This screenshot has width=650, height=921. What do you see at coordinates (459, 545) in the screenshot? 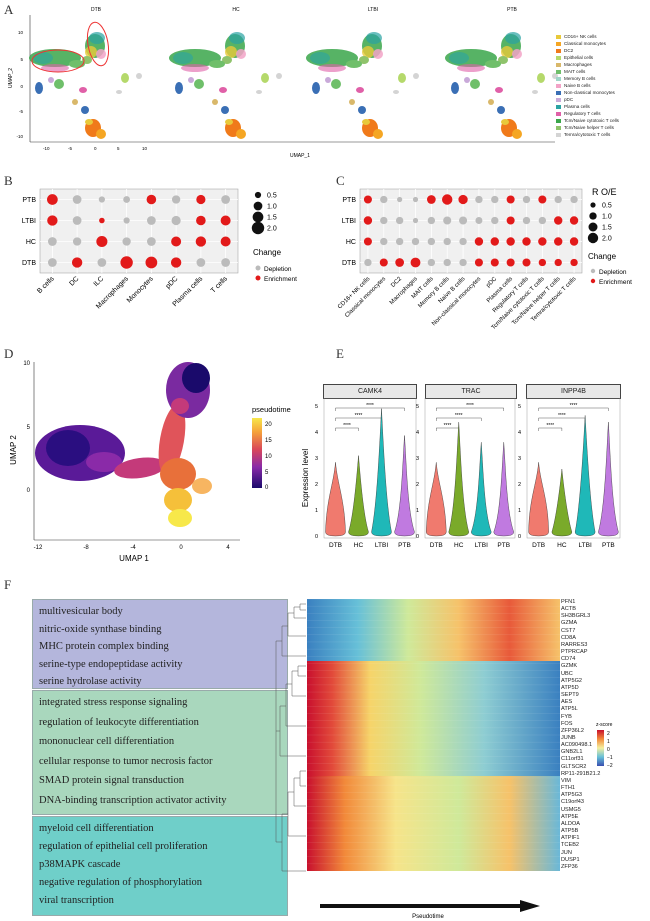
I see `violin-group-label: HC` at bounding box center [459, 545].